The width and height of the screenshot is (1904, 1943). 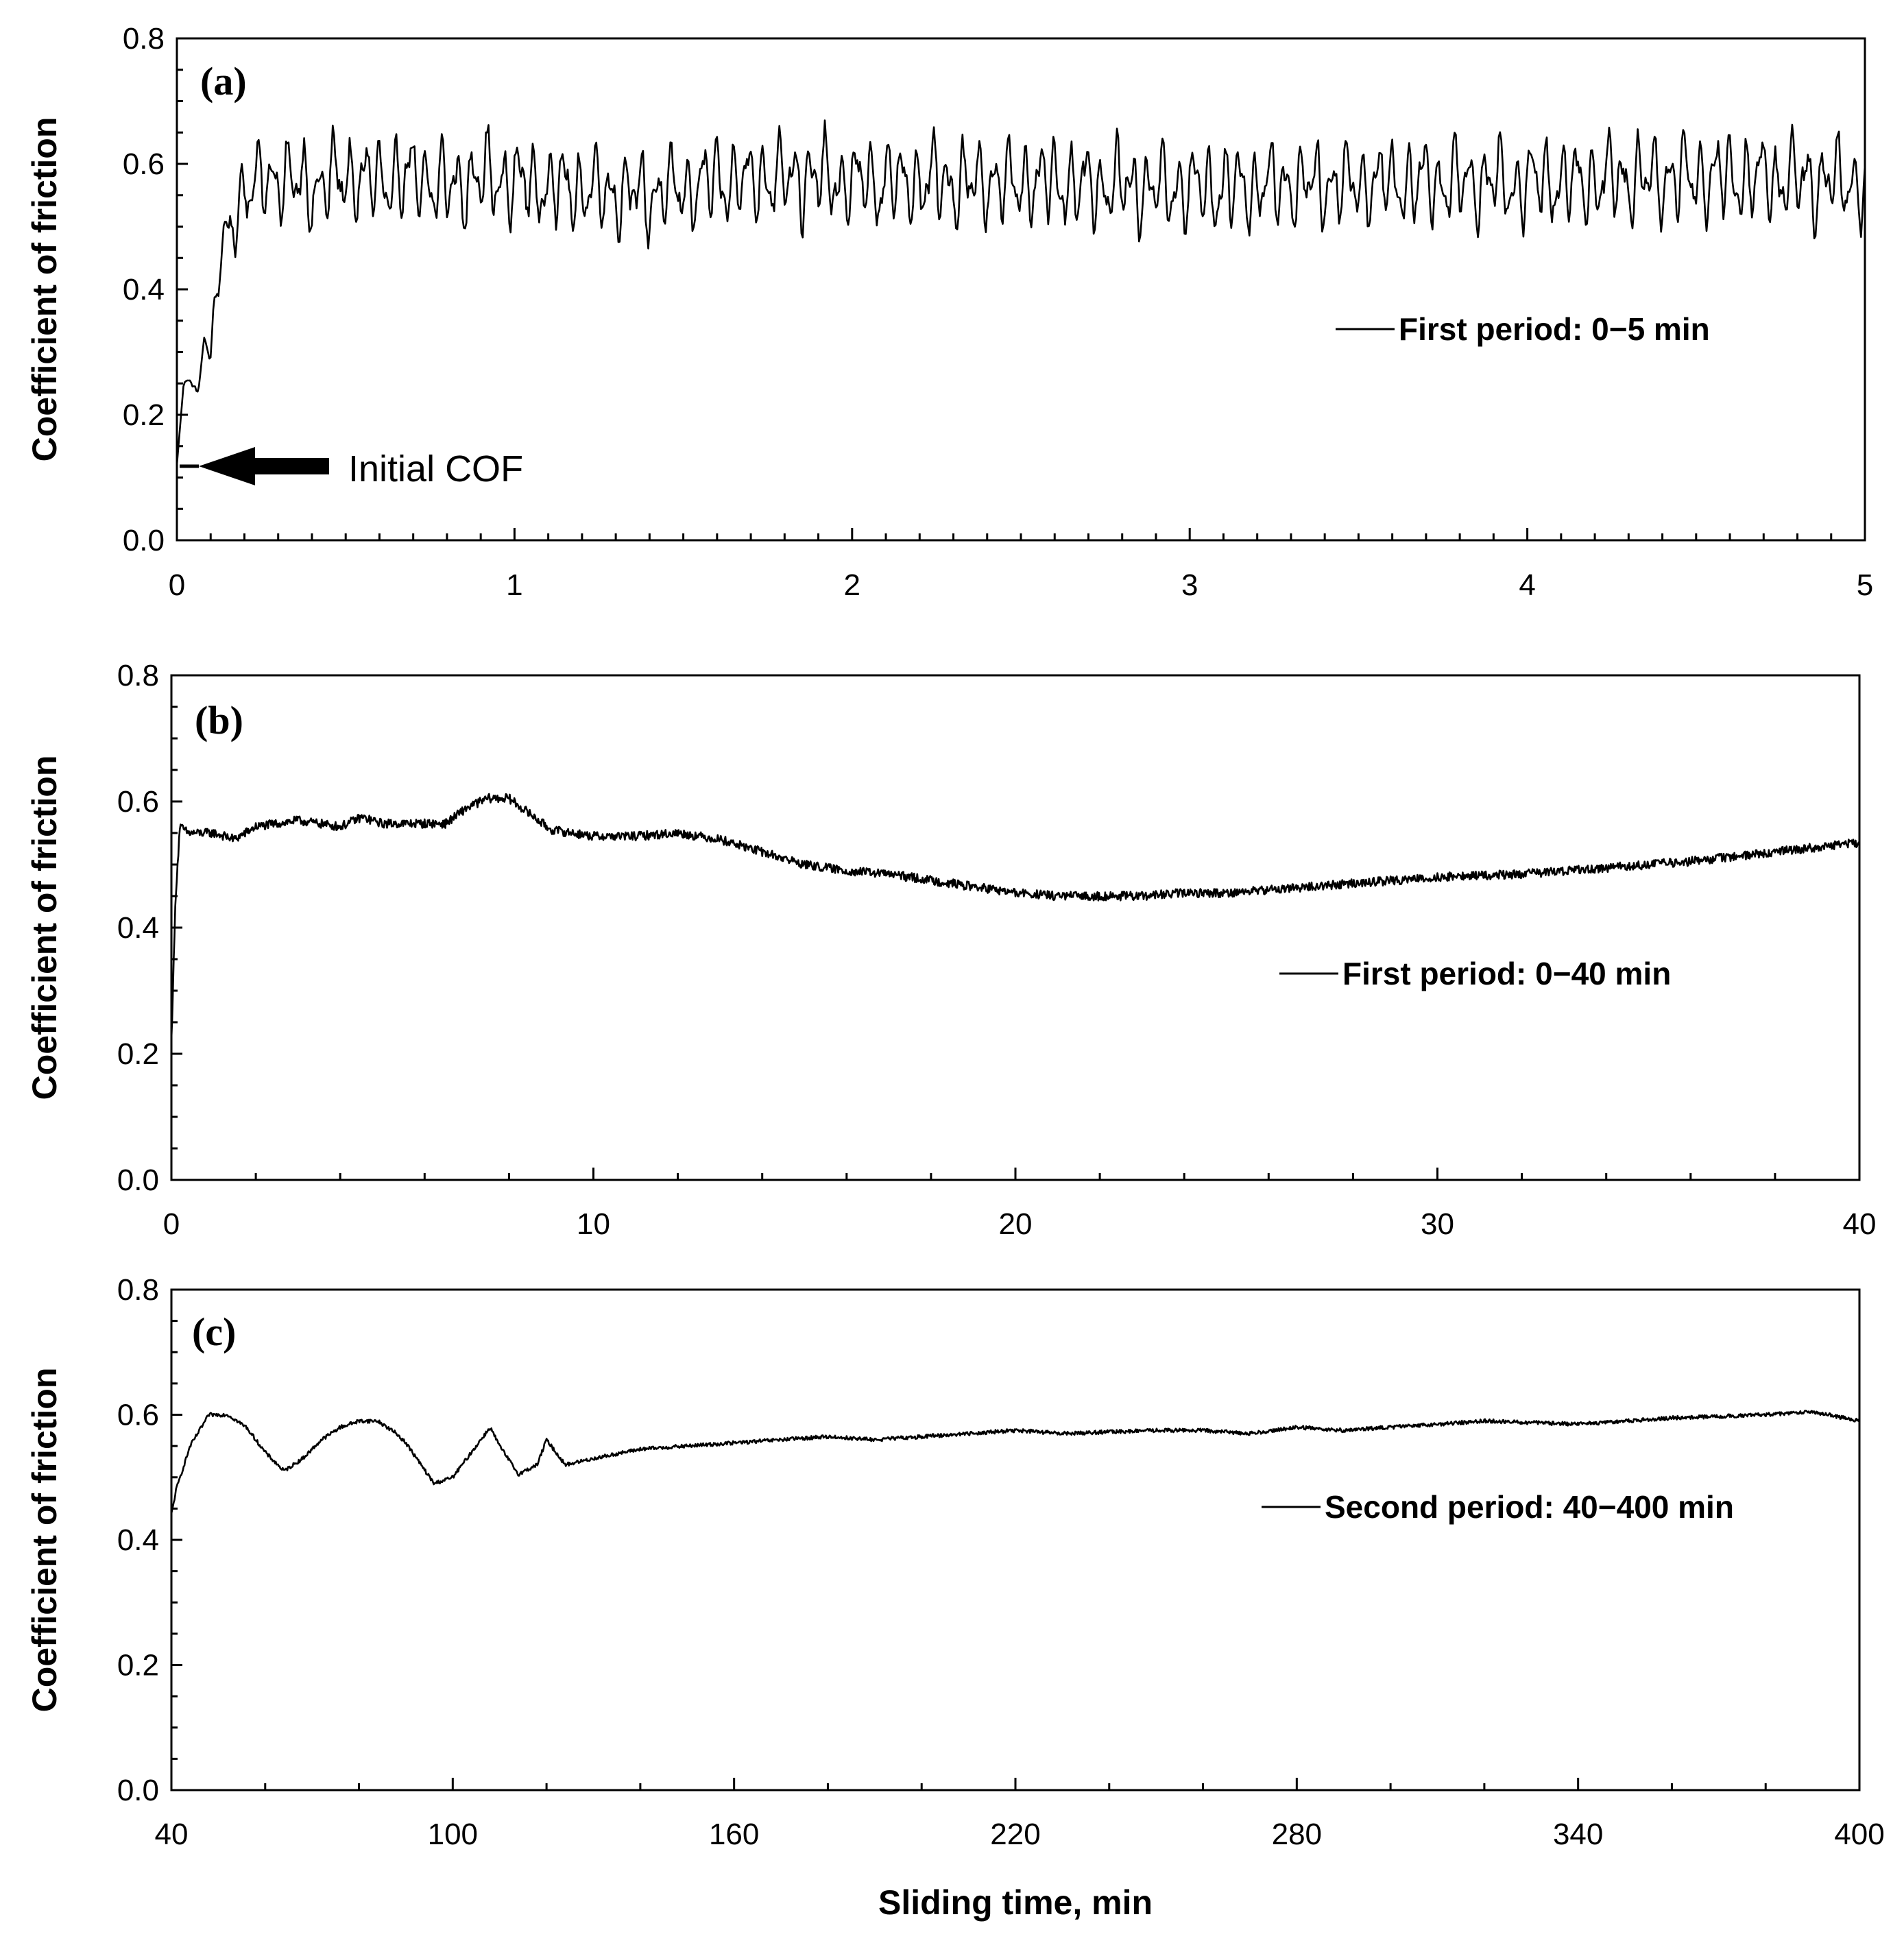 I want to click on y-axis-title-a: Coefficient of friction, so click(x=44, y=289).